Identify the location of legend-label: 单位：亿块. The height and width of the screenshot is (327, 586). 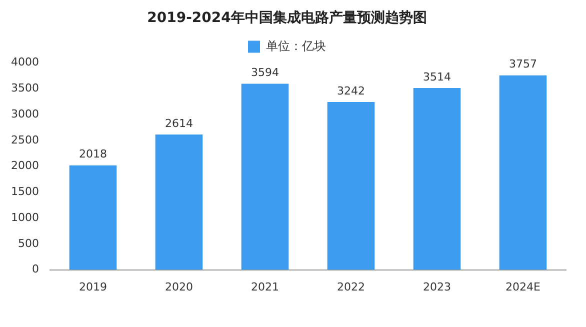
(296, 45).